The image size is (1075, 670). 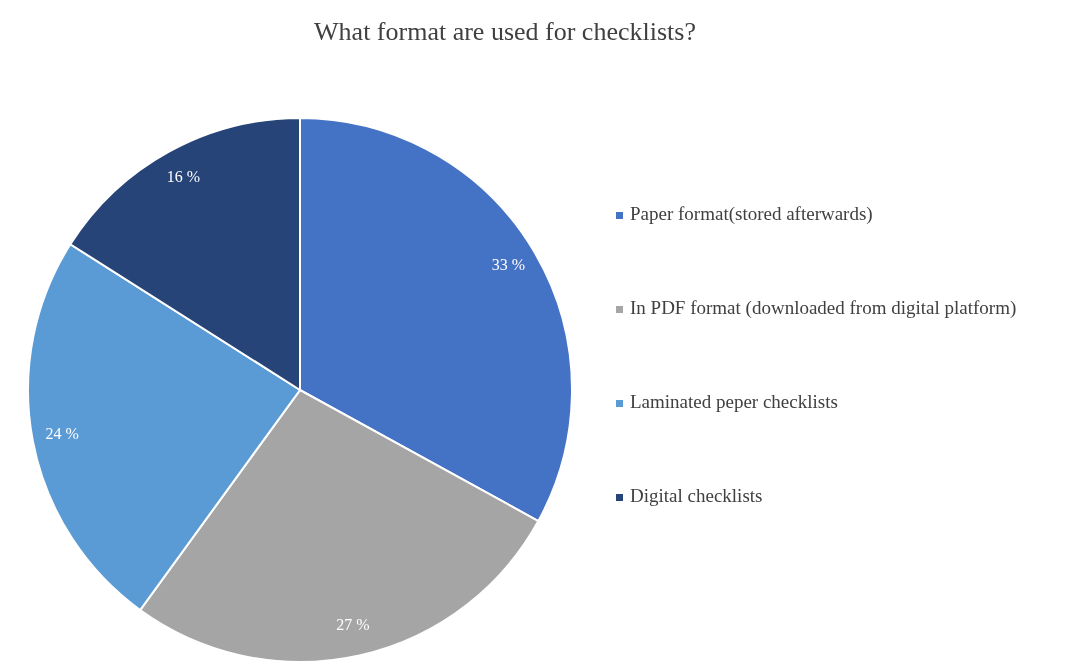 I want to click on legend-label: Laminated peper checklists, so click(x=734, y=402).